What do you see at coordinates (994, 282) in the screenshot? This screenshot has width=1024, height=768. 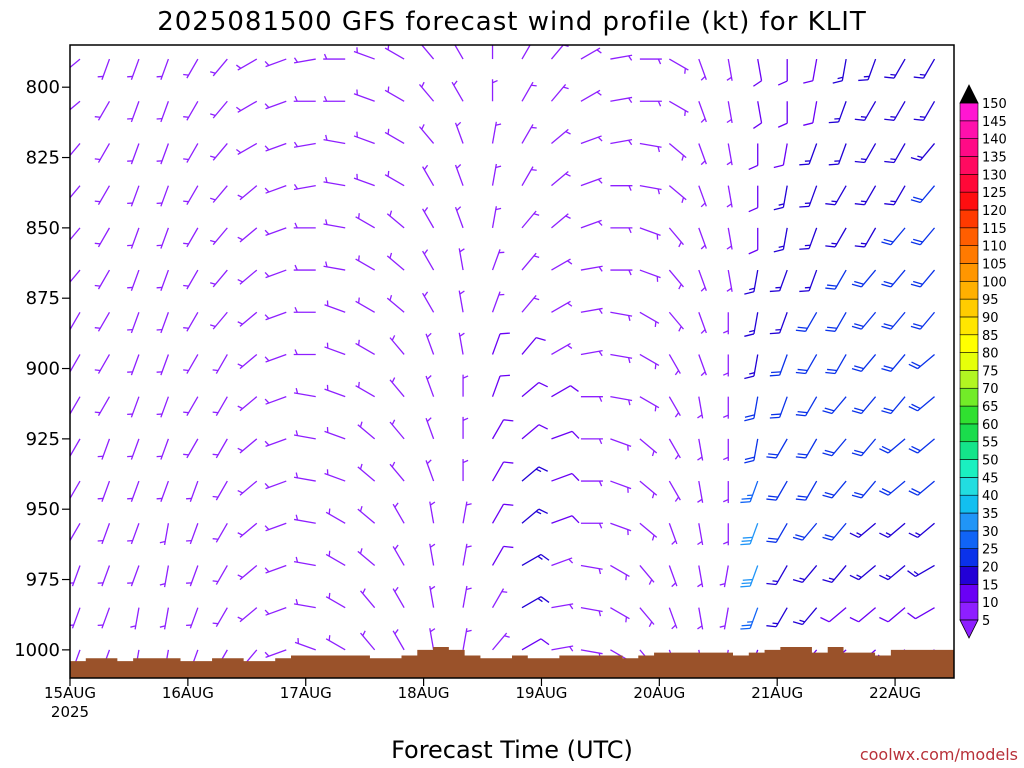 I see `colorbar-label: 100` at bounding box center [994, 282].